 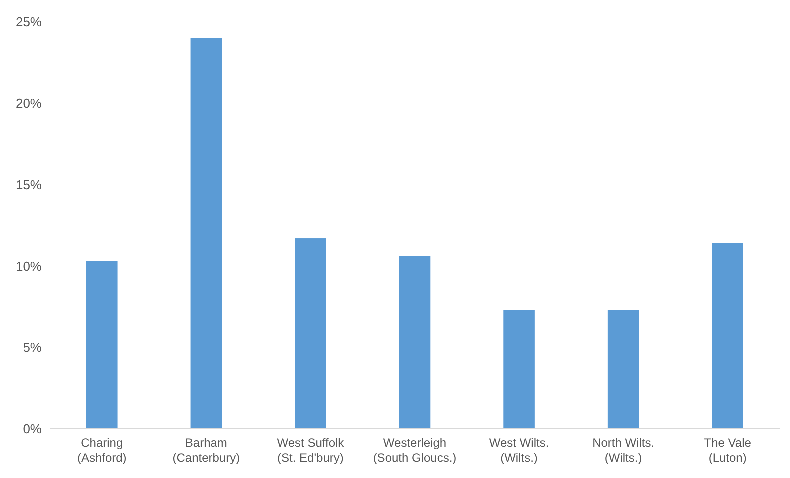 I want to click on x-tick-label: The Vale (Luton), so click(x=728, y=450).